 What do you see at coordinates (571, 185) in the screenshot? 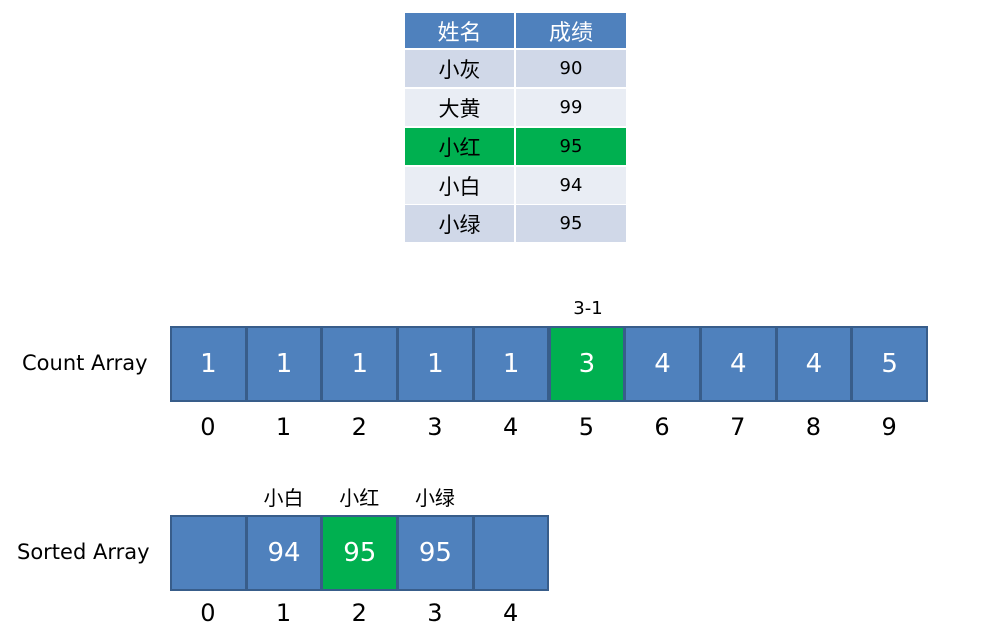
I see `table-cell: 94` at bounding box center [571, 185].